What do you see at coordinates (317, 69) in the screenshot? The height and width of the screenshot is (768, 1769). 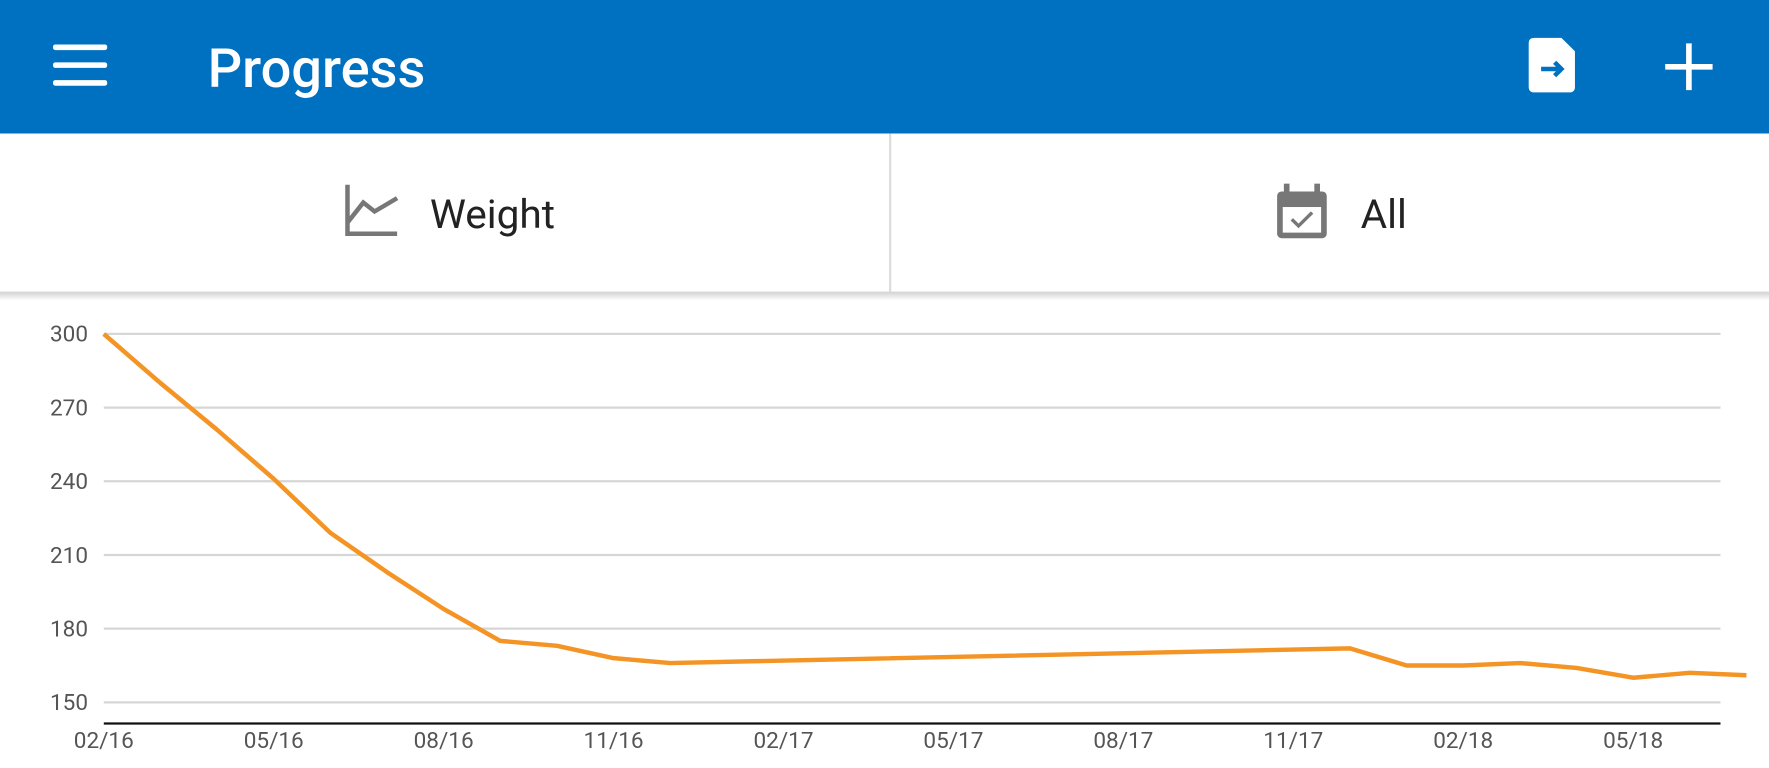 I see `app-title: Progress` at bounding box center [317, 69].